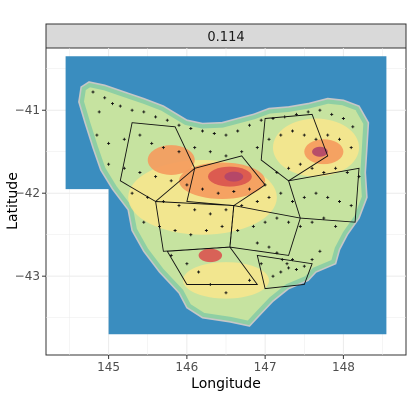 Image resolution: width=415 pixels, height=415 pixels. I want to click on x-axis: 145 146 147 148, so click(226, 364).